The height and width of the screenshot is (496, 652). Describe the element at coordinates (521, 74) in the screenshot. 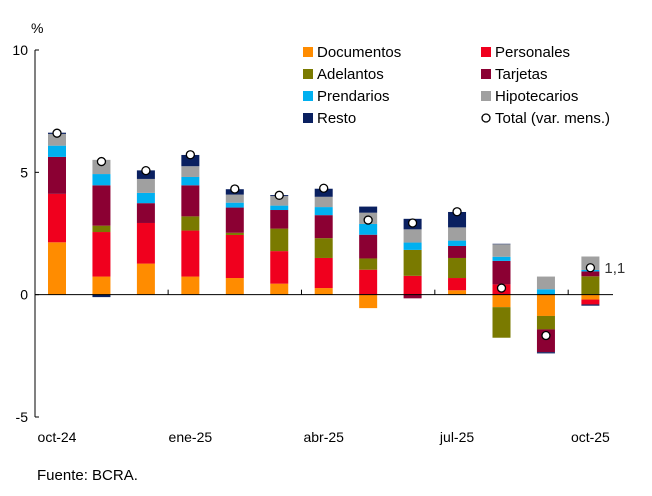

I see `legend-label: Tarjetas` at that location.